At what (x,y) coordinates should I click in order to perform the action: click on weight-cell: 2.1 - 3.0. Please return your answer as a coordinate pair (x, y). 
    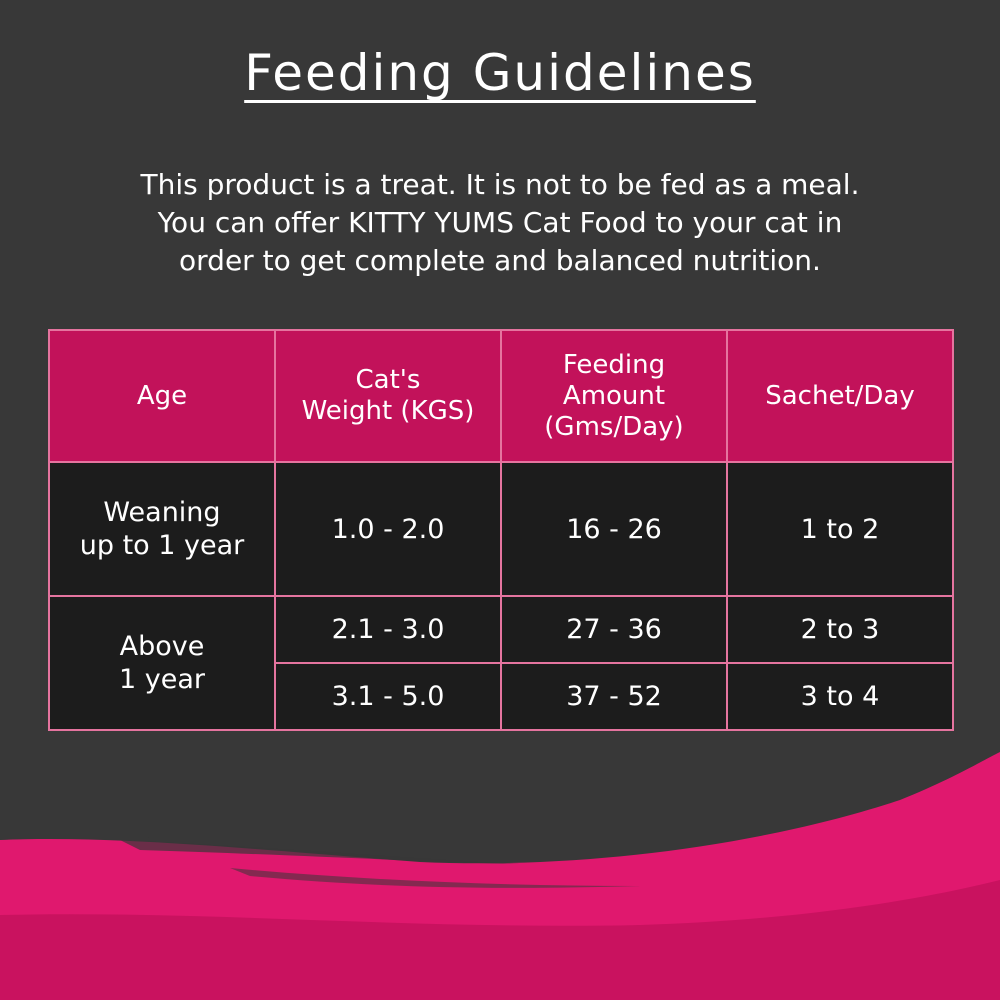
    Looking at the image, I should click on (388, 629).